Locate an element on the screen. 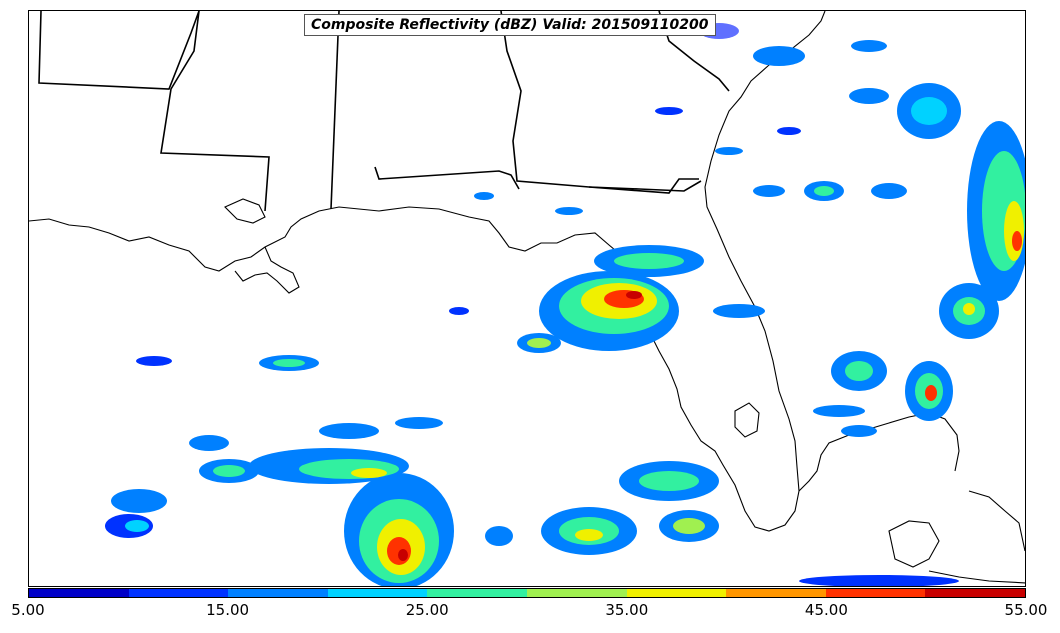 This screenshot has width=1060, height=633. colorbar-label-15: 15.00 is located at coordinates (228, 610).